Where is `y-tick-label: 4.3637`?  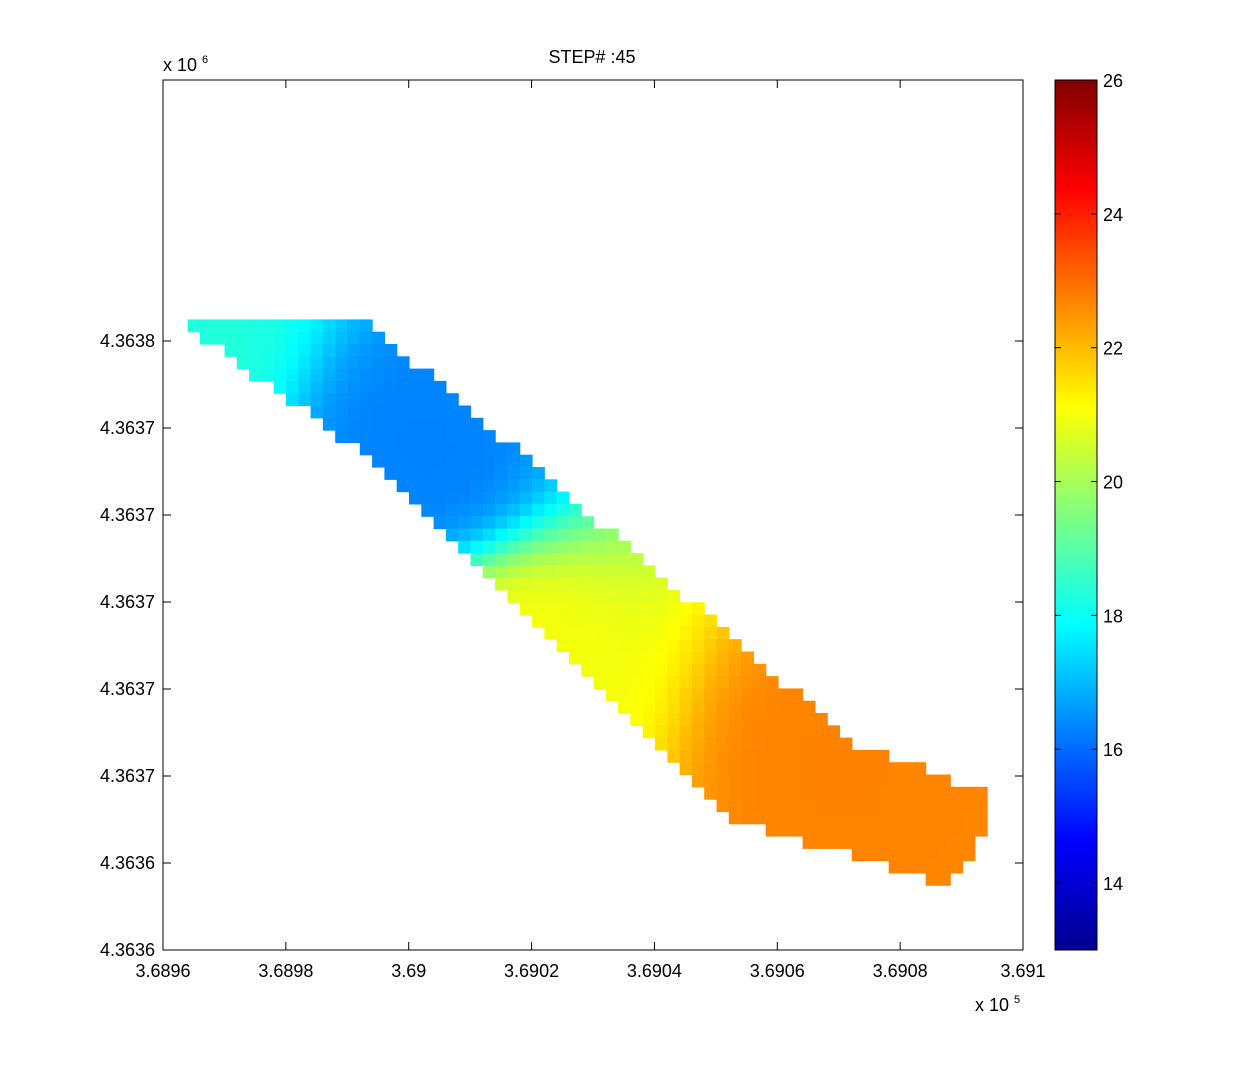 y-tick-label: 4.3637 is located at coordinates (127, 428).